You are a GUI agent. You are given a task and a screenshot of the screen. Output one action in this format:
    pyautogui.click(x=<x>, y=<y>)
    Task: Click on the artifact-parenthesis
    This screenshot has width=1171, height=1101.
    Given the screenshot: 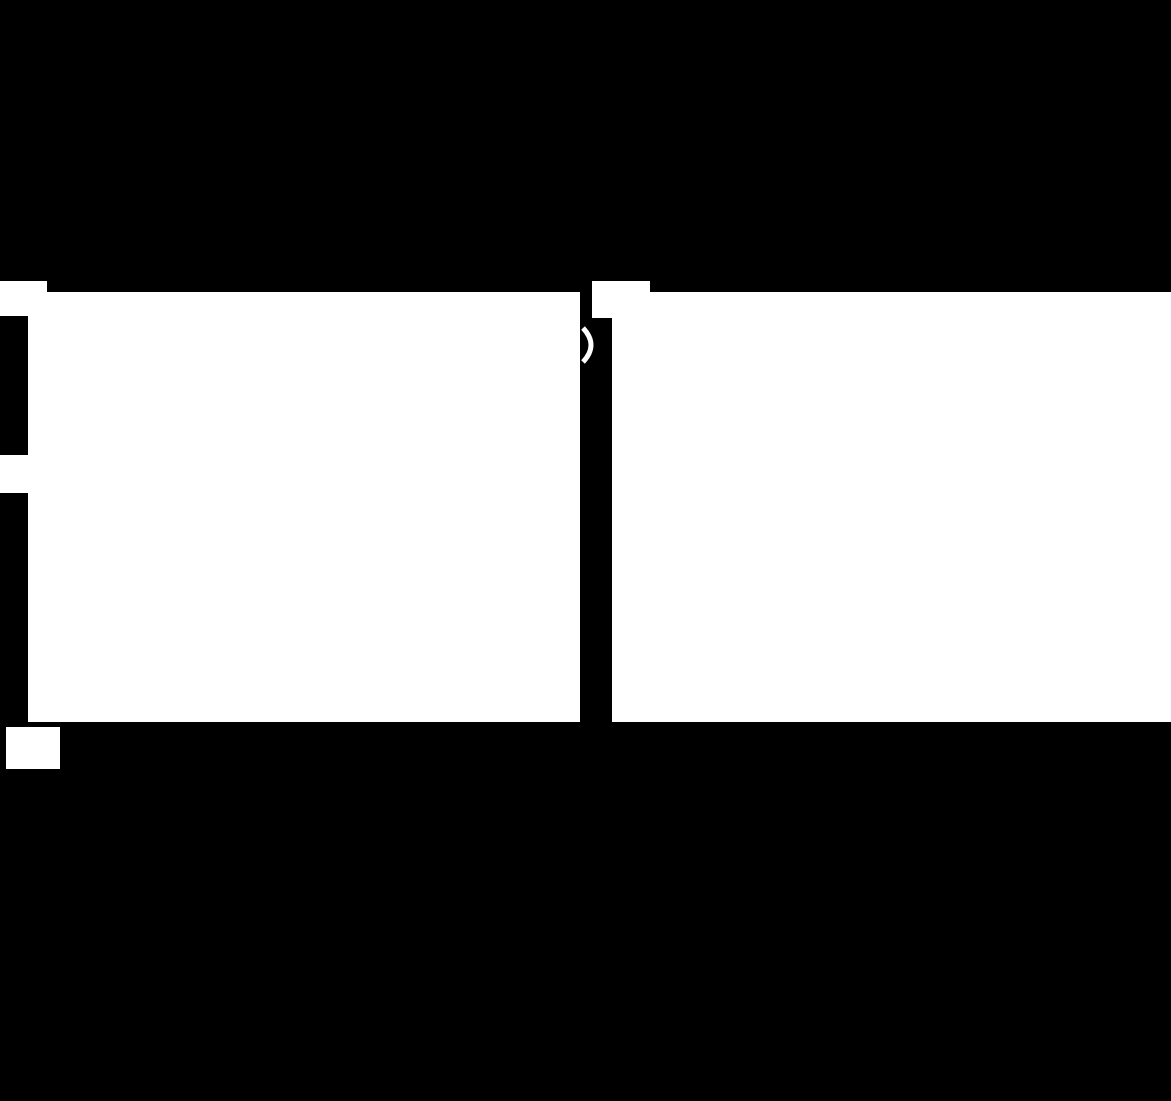 What is the action you would take?
    pyautogui.click(x=587, y=345)
    